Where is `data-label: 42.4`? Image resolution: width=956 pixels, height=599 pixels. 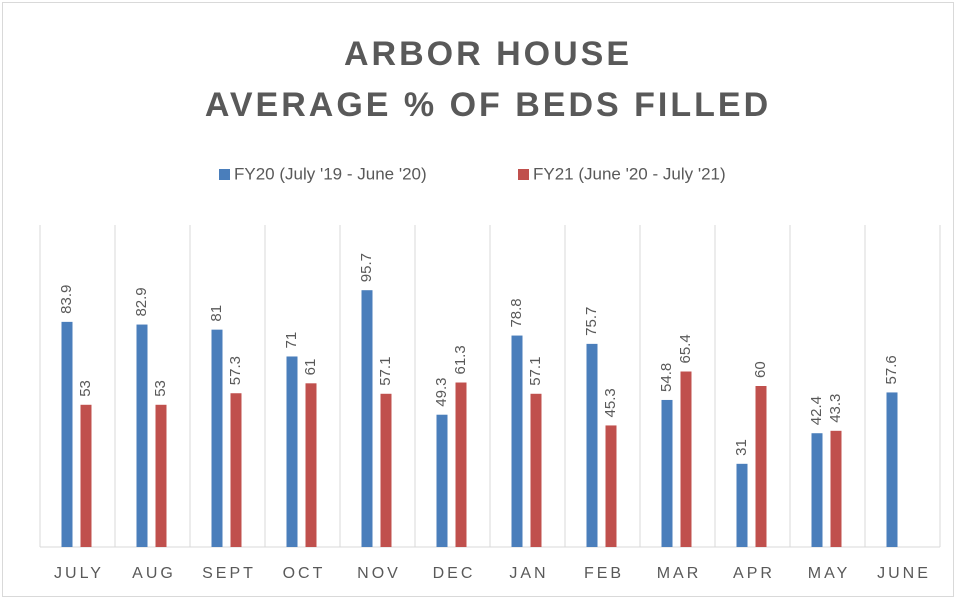
data-label: 42.4 is located at coordinates (816, 410).